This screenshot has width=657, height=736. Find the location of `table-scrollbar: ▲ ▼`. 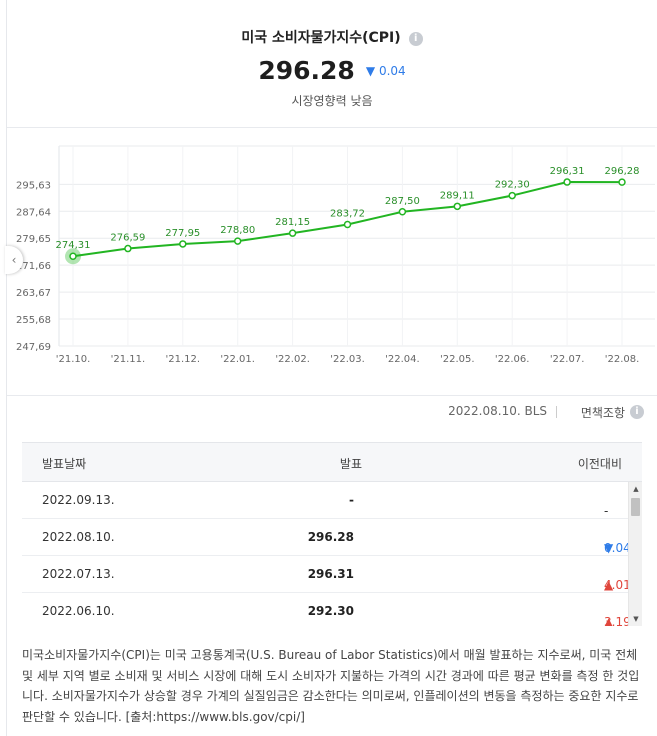

table-scrollbar: ▲ ▼ is located at coordinates (635, 554).